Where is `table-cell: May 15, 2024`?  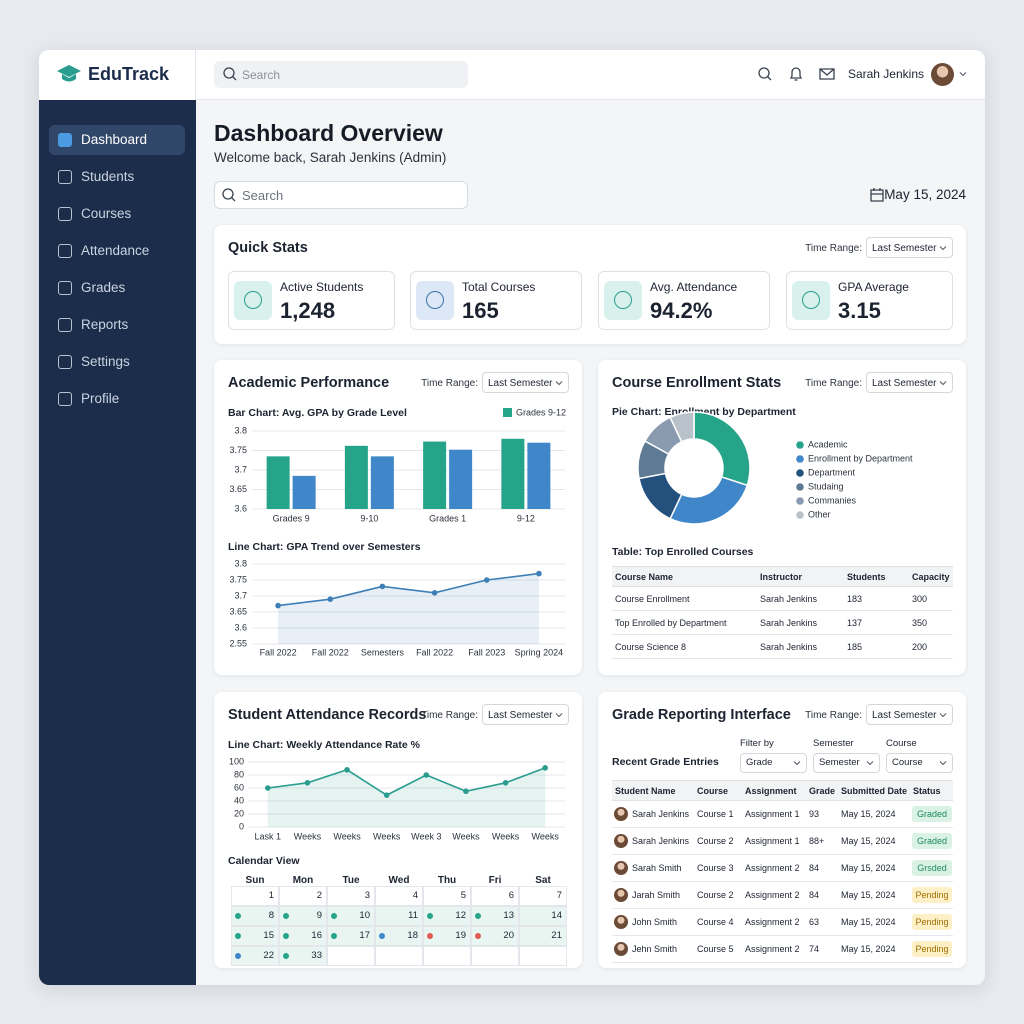 table-cell: May 15, 2024 is located at coordinates (868, 868).